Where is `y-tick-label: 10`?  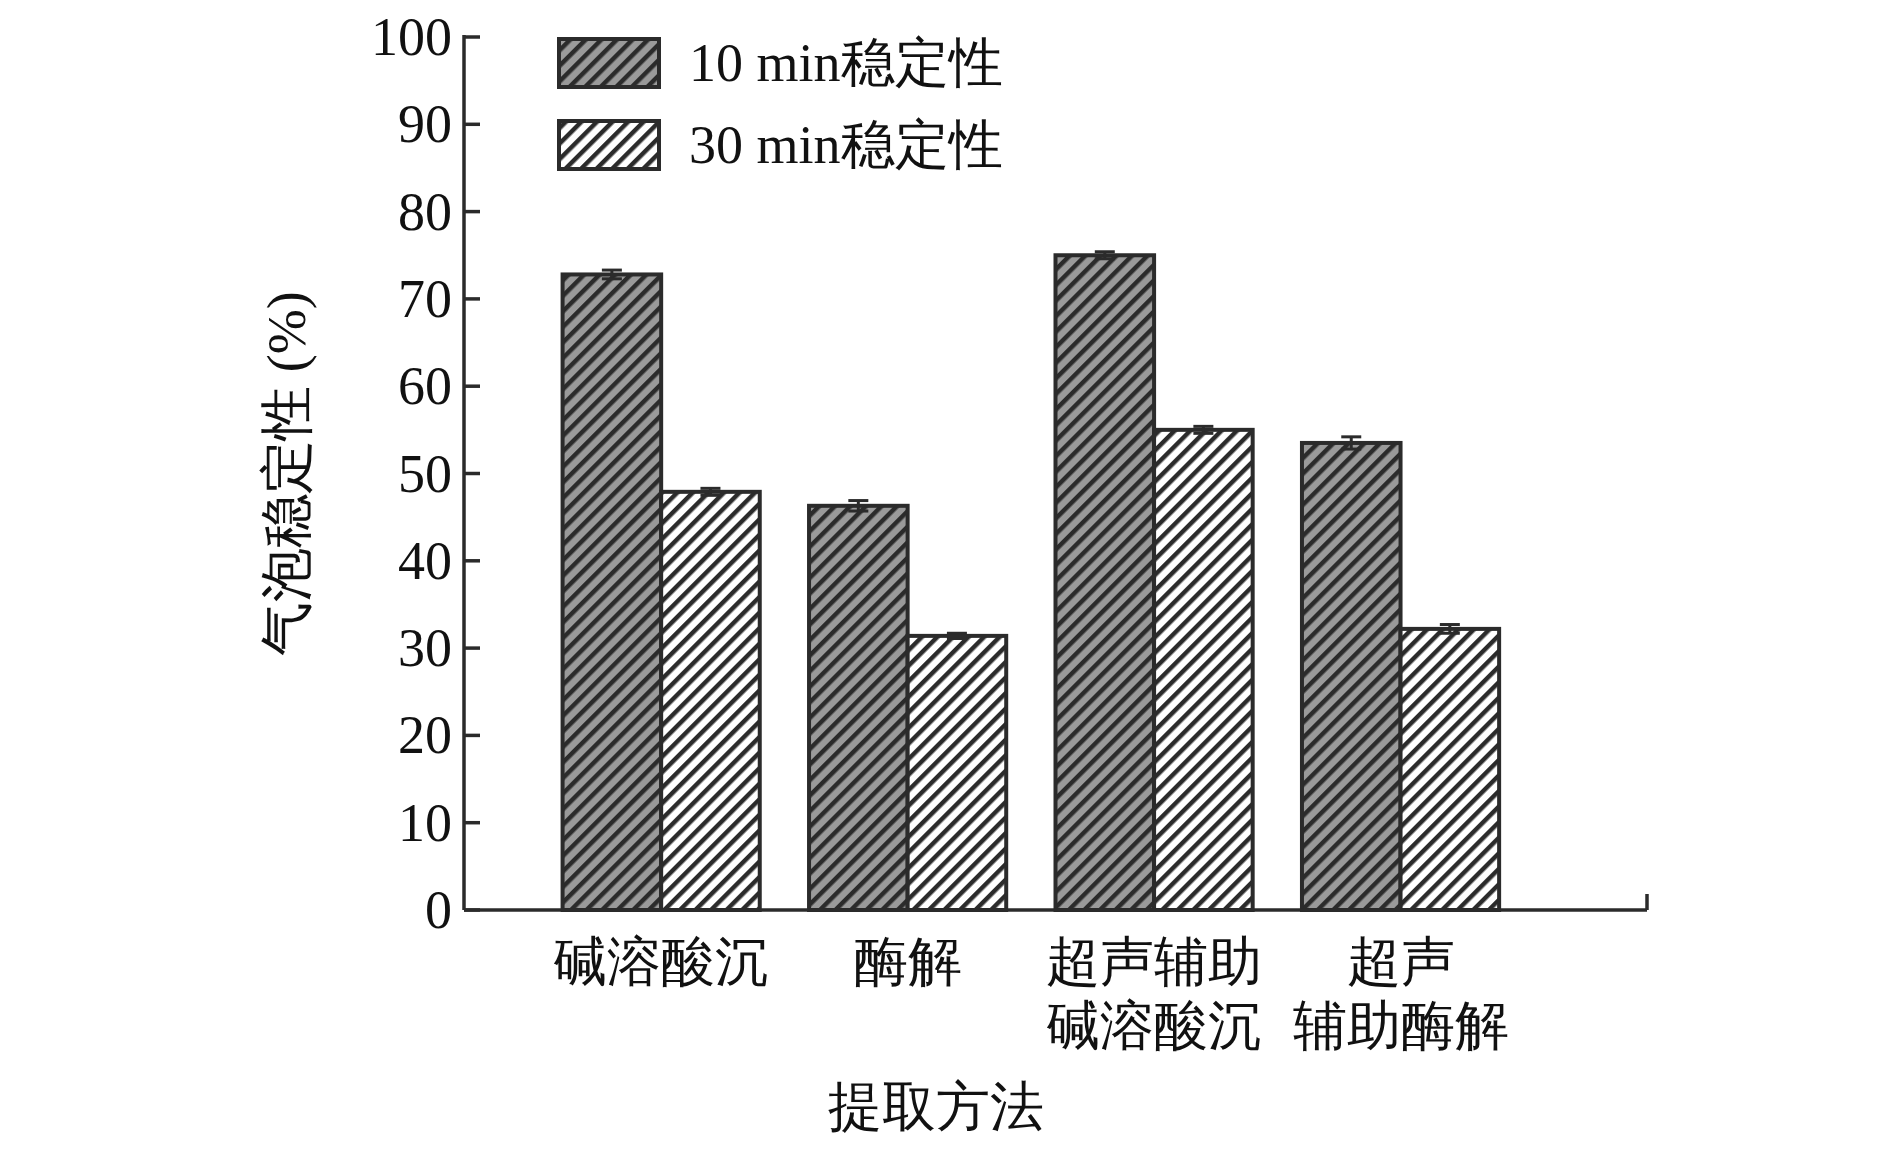 y-tick-label: 10 is located at coordinates (425, 822).